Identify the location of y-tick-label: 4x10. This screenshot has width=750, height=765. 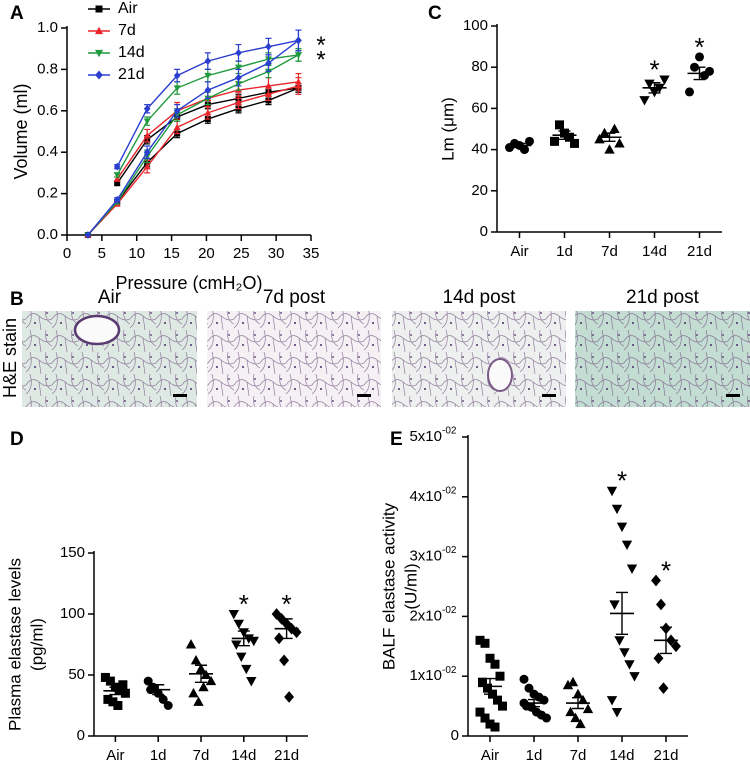
(425, 496).